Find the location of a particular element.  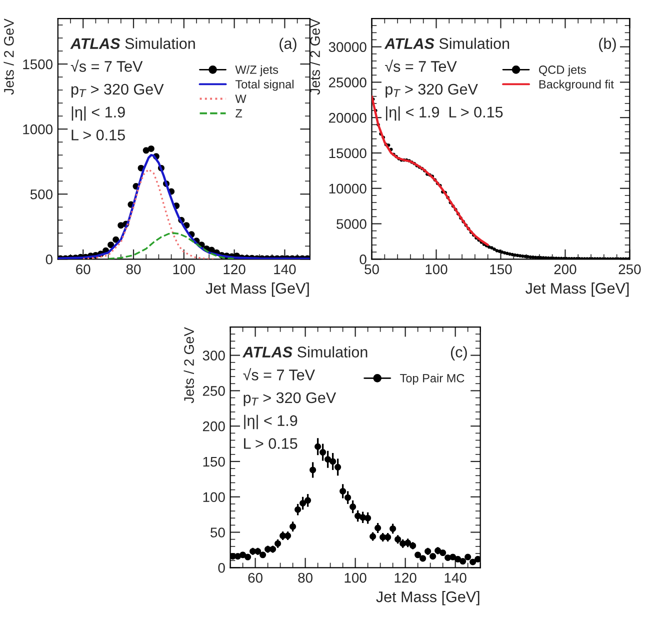

legend-label: Z is located at coordinates (239, 113).